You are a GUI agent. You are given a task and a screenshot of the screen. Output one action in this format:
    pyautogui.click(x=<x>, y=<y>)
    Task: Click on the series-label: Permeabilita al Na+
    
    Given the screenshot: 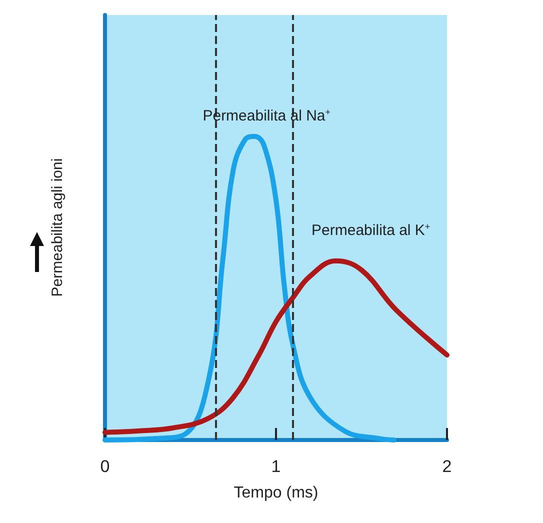 What is the action you would take?
    pyautogui.click(x=266, y=115)
    